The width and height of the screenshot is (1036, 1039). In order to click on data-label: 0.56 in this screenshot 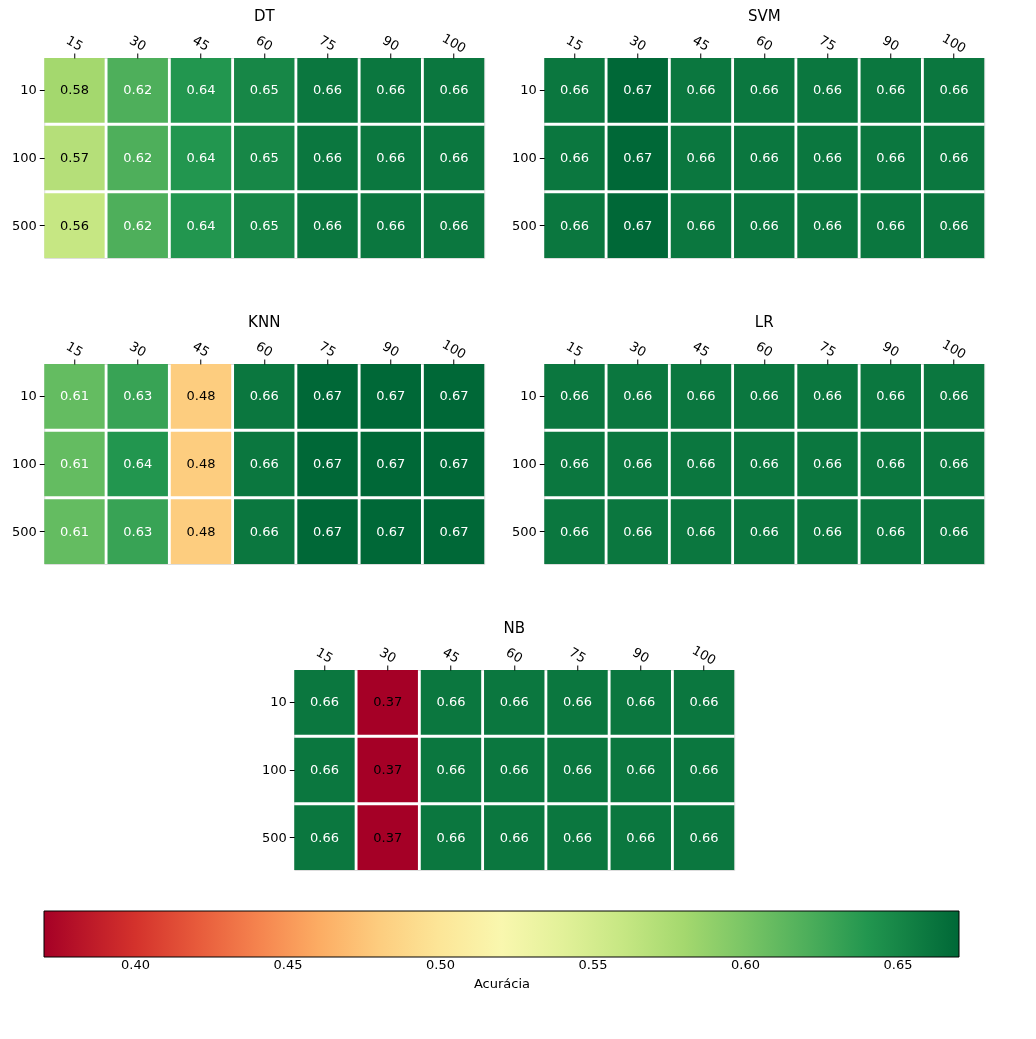, I will do `click(74, 225)`.